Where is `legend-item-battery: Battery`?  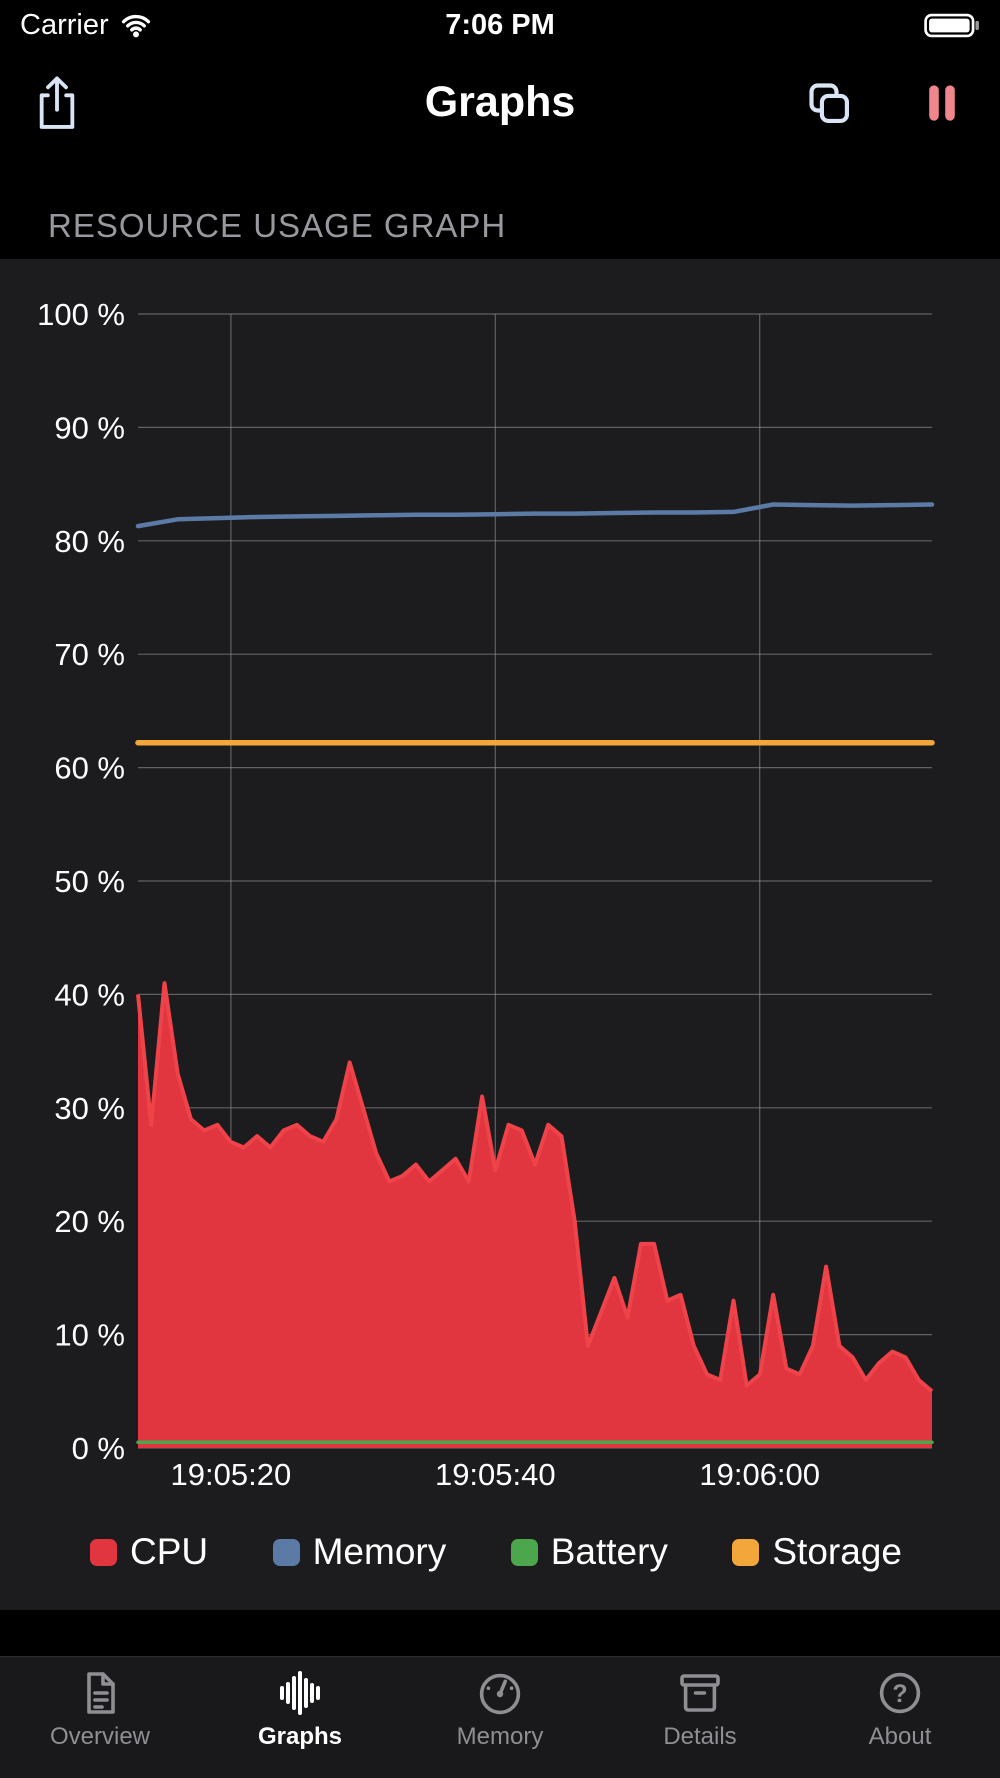 legend-item-battery: Battery is located at coordinates (589, 1552).